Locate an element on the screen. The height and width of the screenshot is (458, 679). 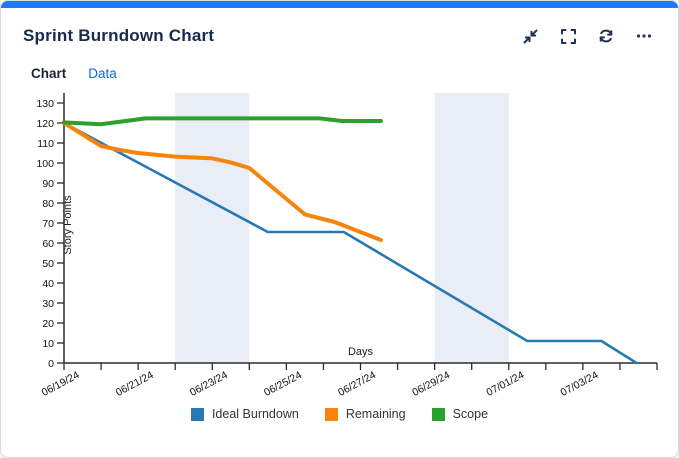
refresh-button is located at coordinates (606, 36).